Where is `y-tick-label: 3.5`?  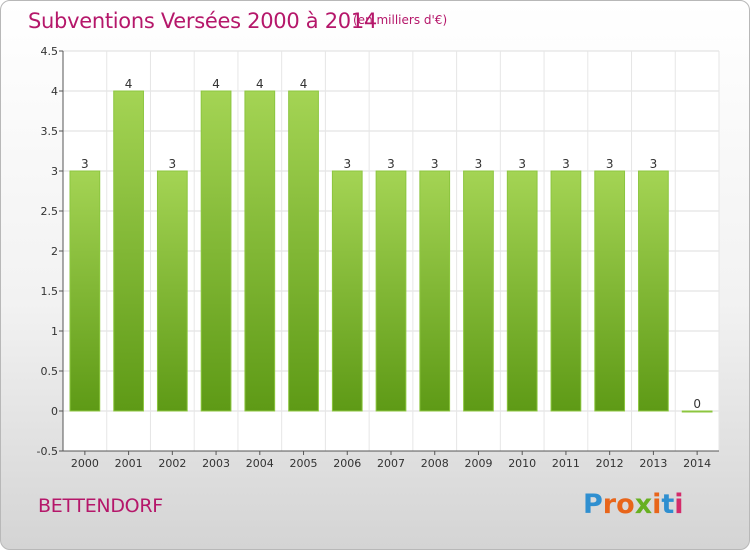
y-tick-label: 3.5 is located at coordinates (50, 131).